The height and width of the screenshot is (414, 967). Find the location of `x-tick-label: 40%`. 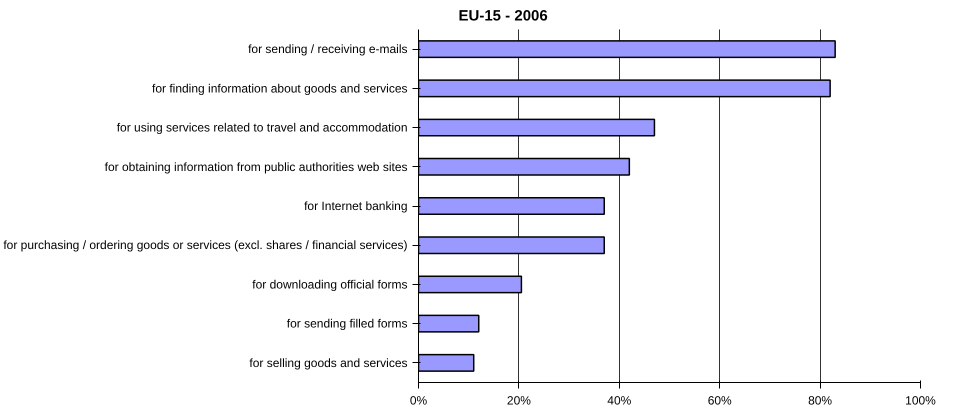

x-tick-label: 40% is located at coordinates (619, 401).